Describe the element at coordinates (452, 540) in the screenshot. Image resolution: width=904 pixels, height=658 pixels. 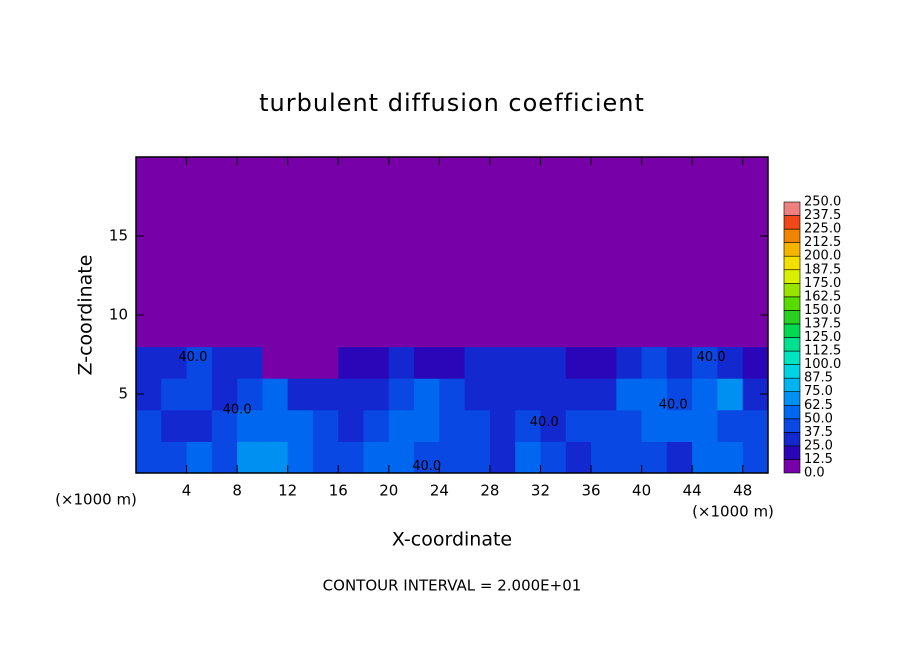
I see `x-axis-label: X-coordinate` at that location.